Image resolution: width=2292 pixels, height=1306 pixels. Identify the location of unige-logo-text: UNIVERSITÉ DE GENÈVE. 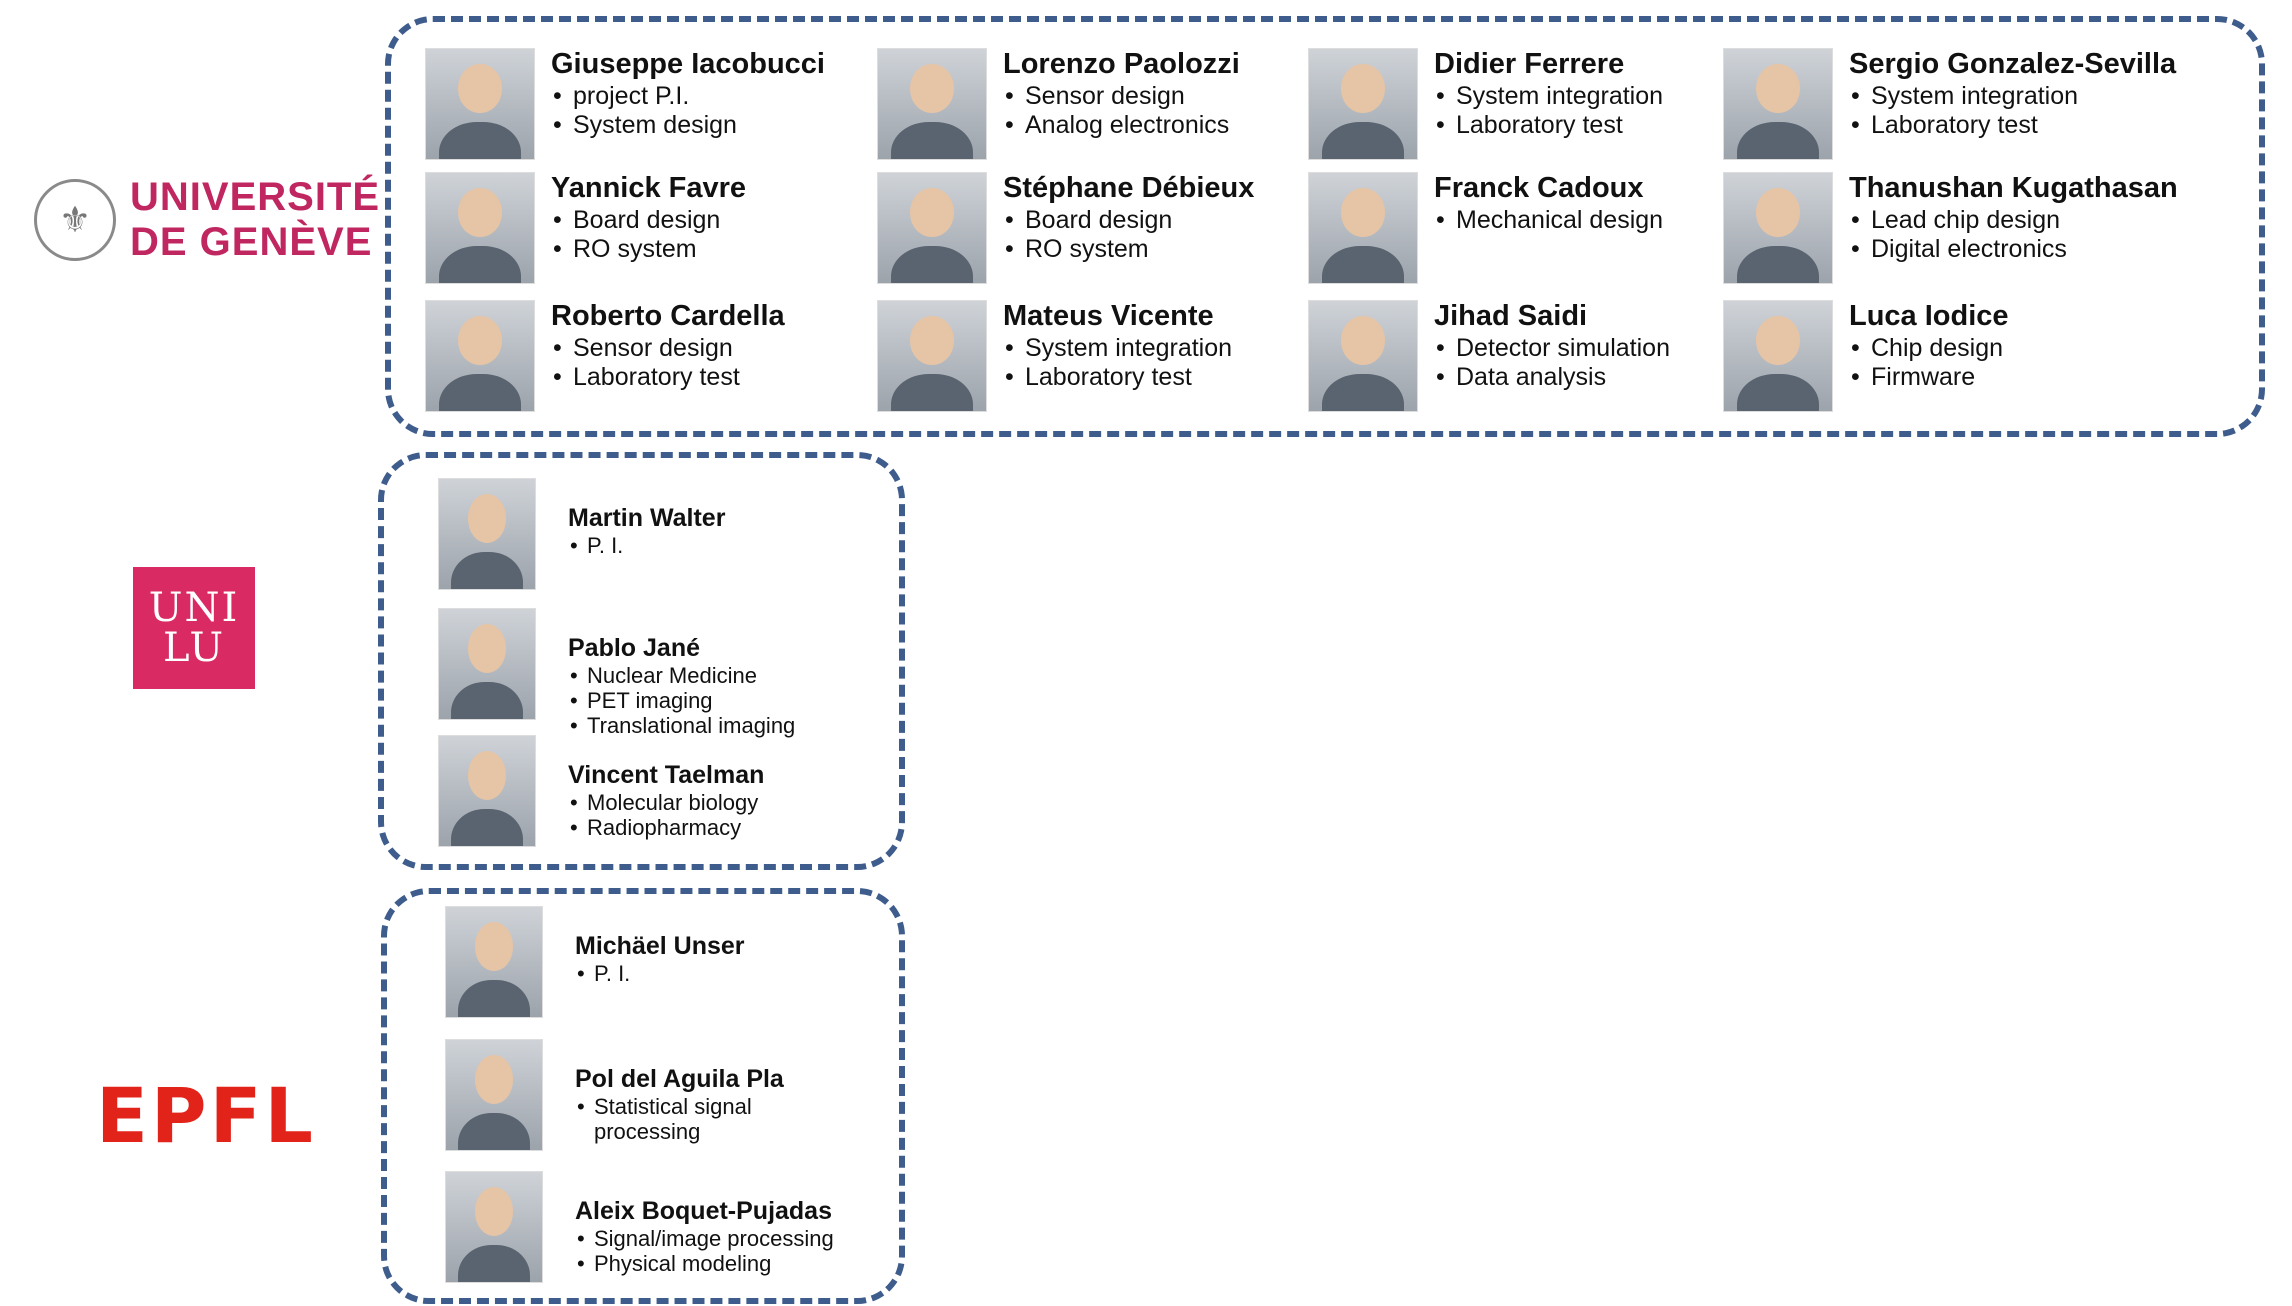
(255, 220).